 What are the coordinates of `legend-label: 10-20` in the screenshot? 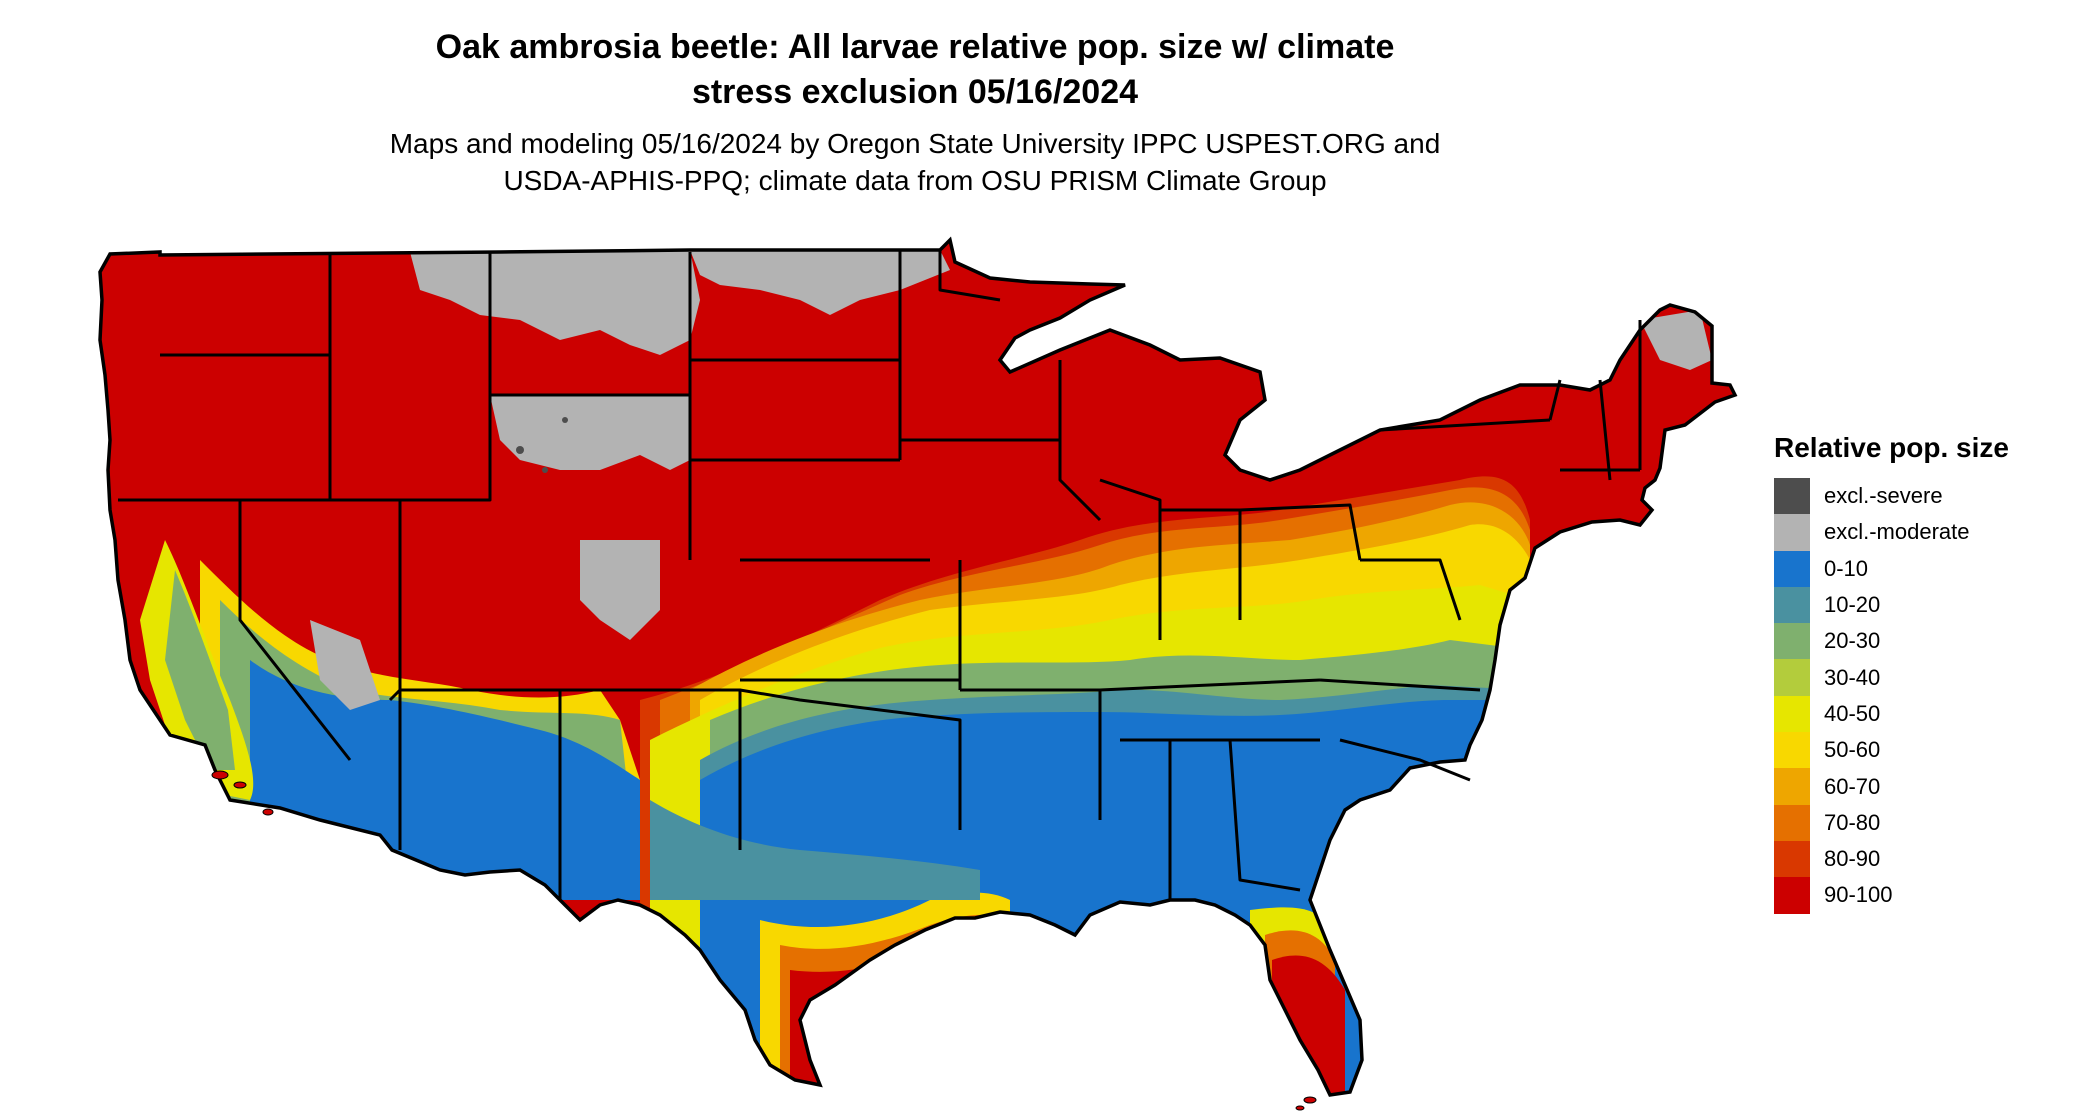 It's located at (1852, 605).